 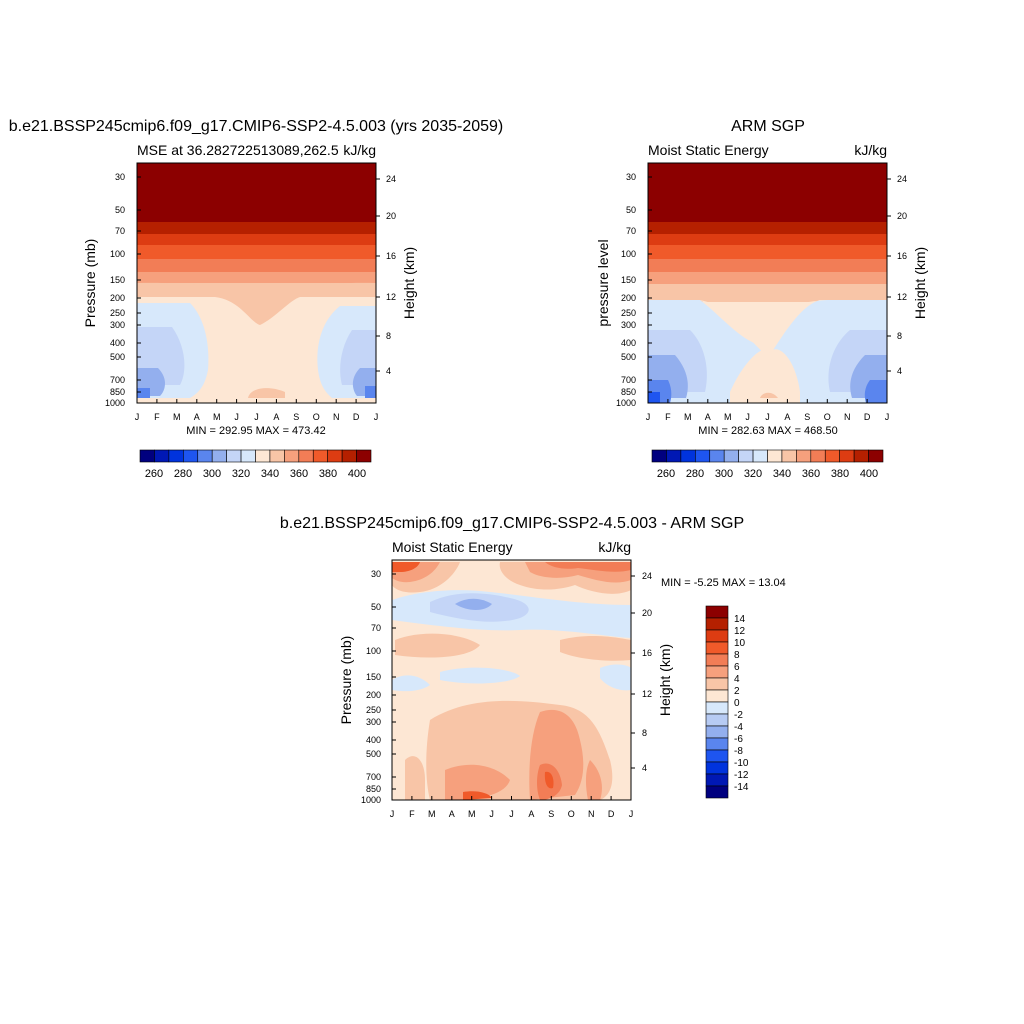 I want to click on p3-cb-label-14: 14, so click(x=740, y=619).